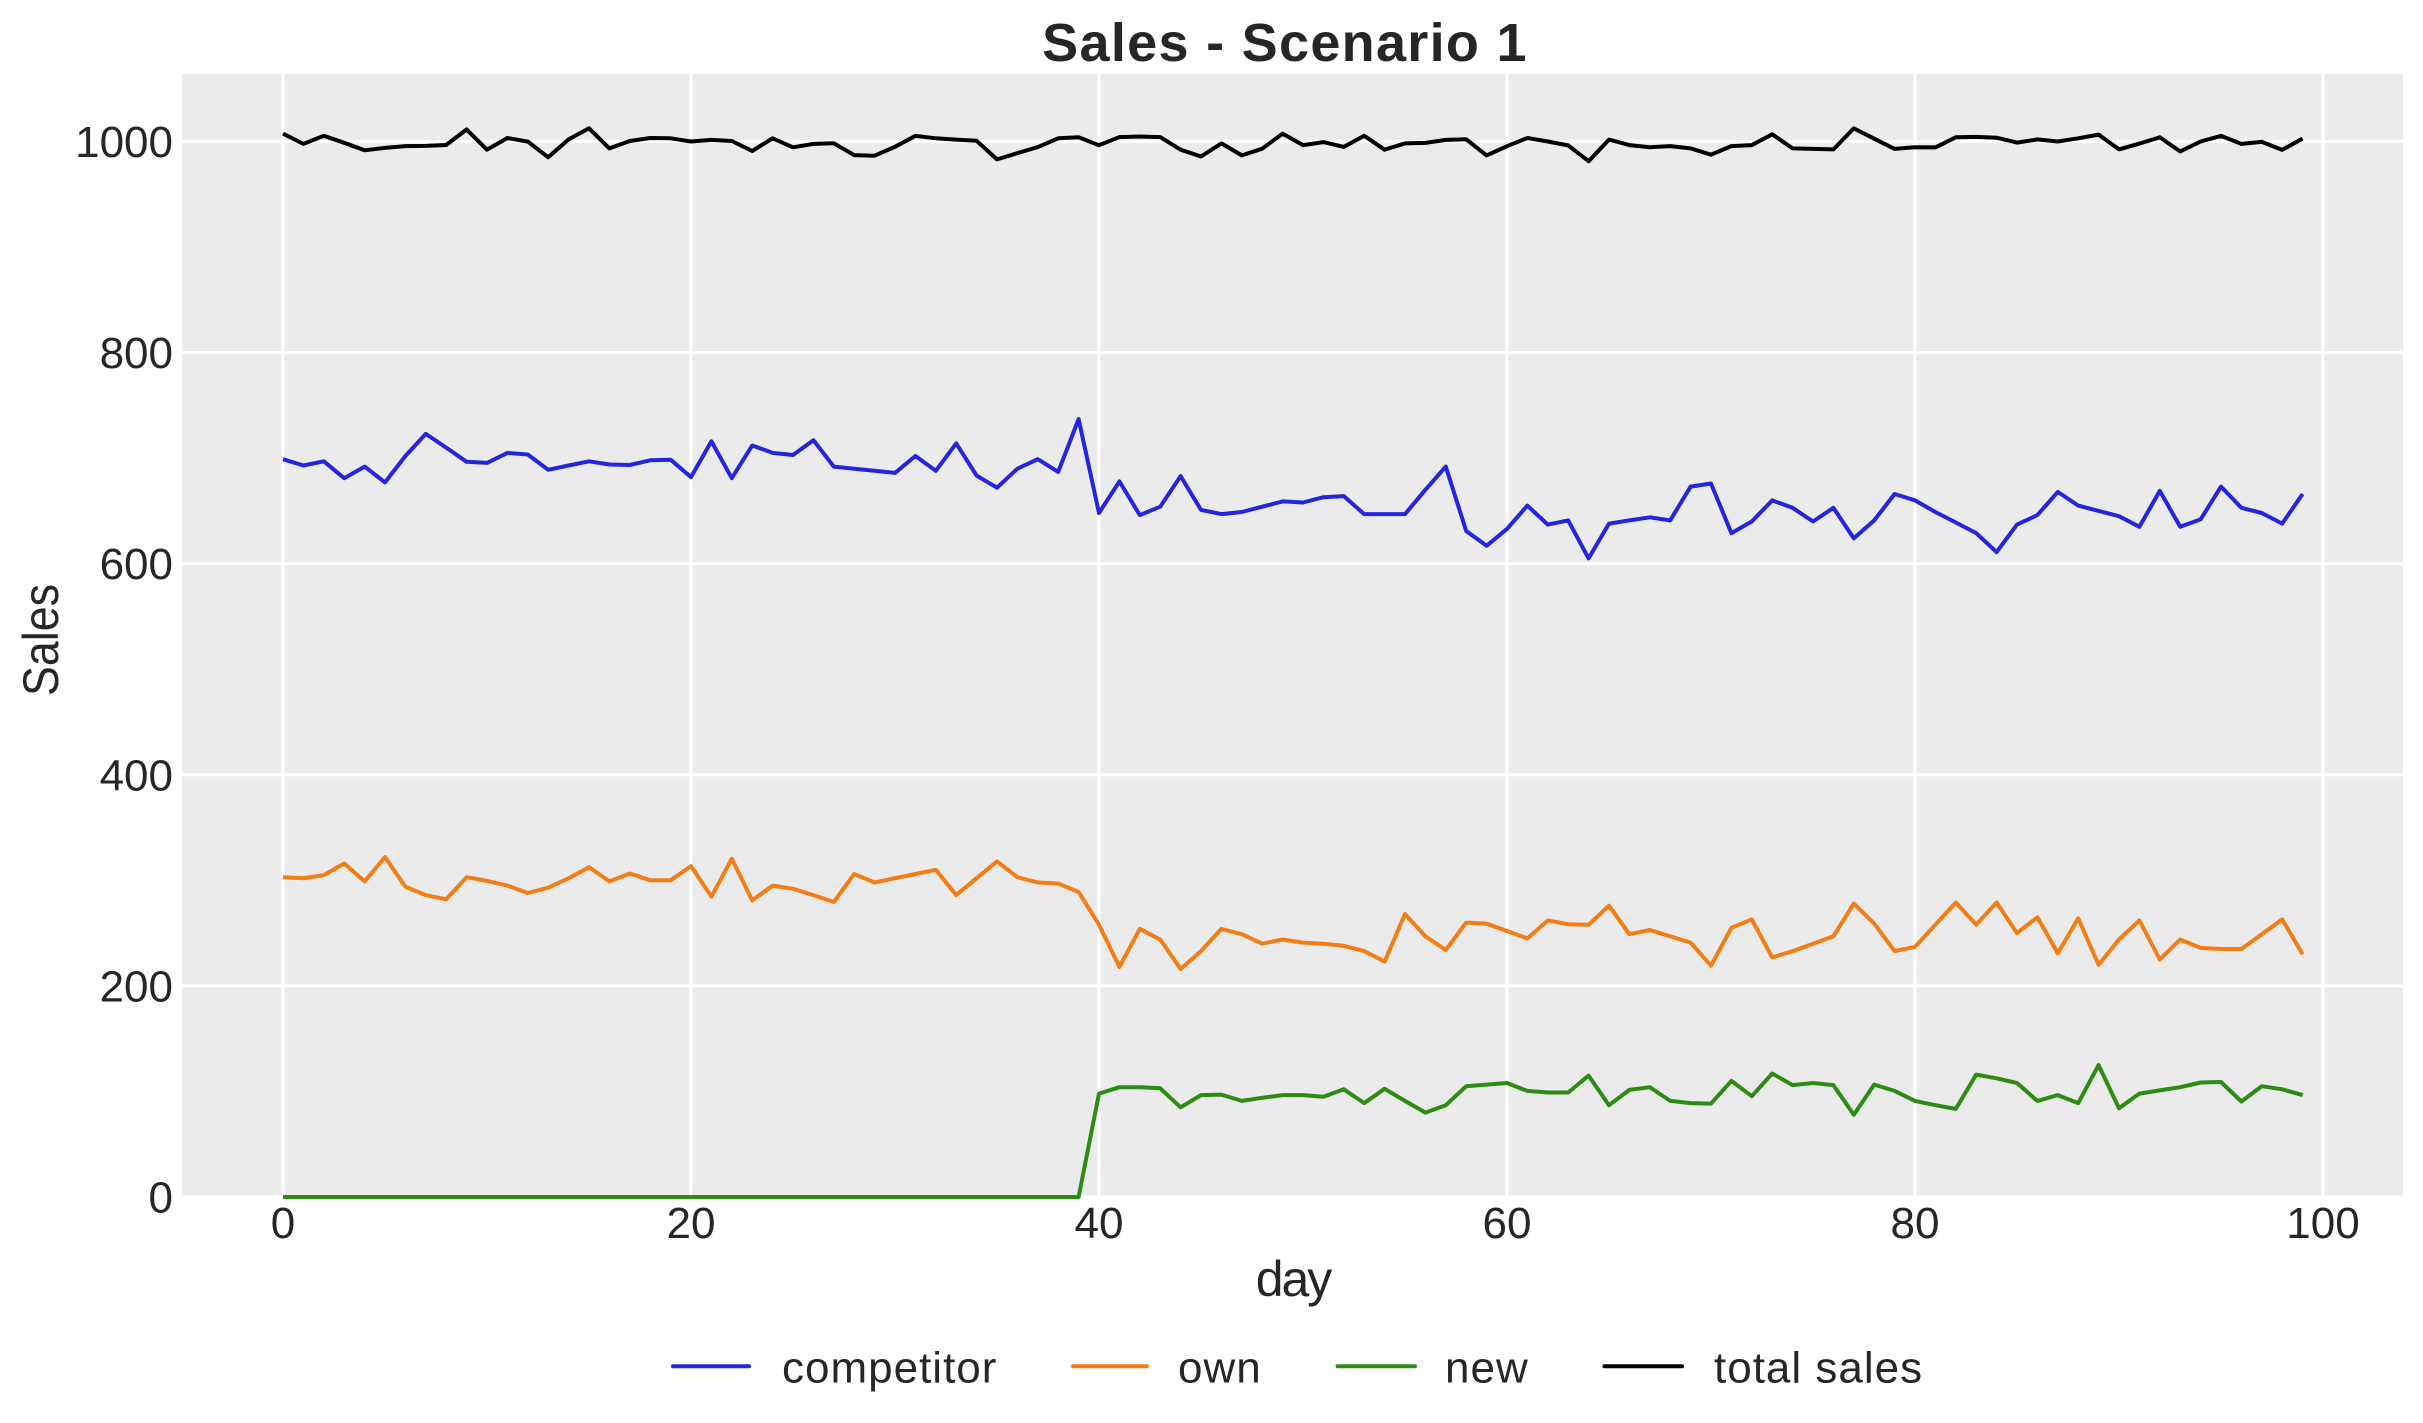  What do you see at coordinates (41, 640) in the screenshot?
I see `svg-text: Sales` at bounding box center [41, 640].